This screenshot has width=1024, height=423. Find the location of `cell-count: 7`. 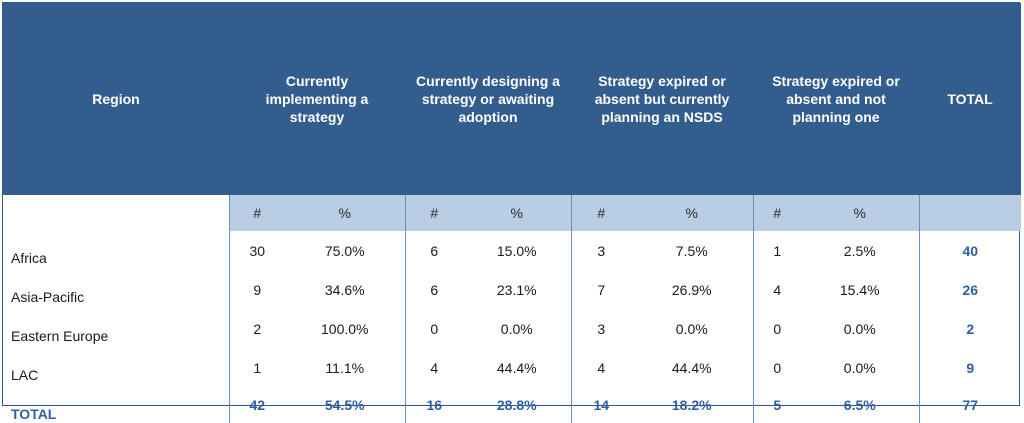

cell-count: 7 is located at coordinates (600, 289).